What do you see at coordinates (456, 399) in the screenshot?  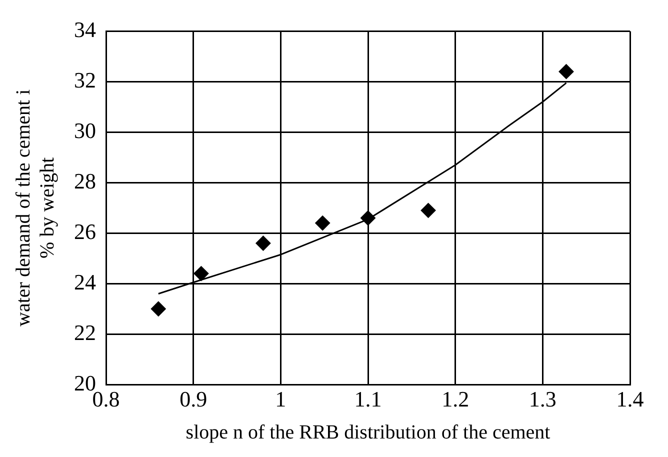 I see `x-tick-label: 1.2` at bounding box center [456, 399].